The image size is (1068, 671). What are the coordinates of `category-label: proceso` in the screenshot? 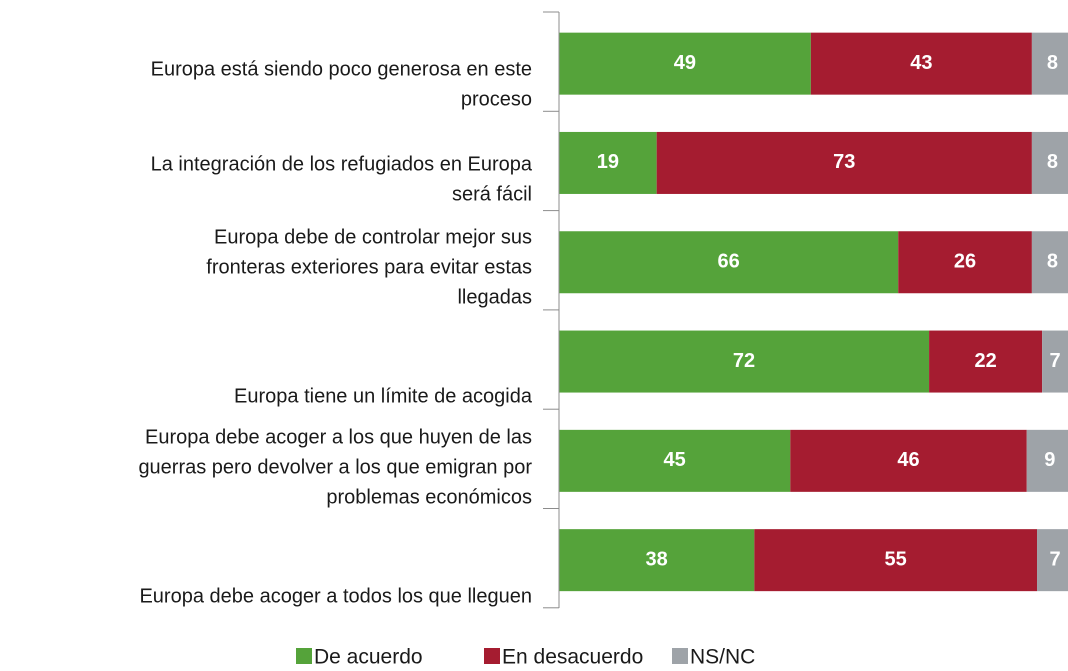 It's located at (496, 99).